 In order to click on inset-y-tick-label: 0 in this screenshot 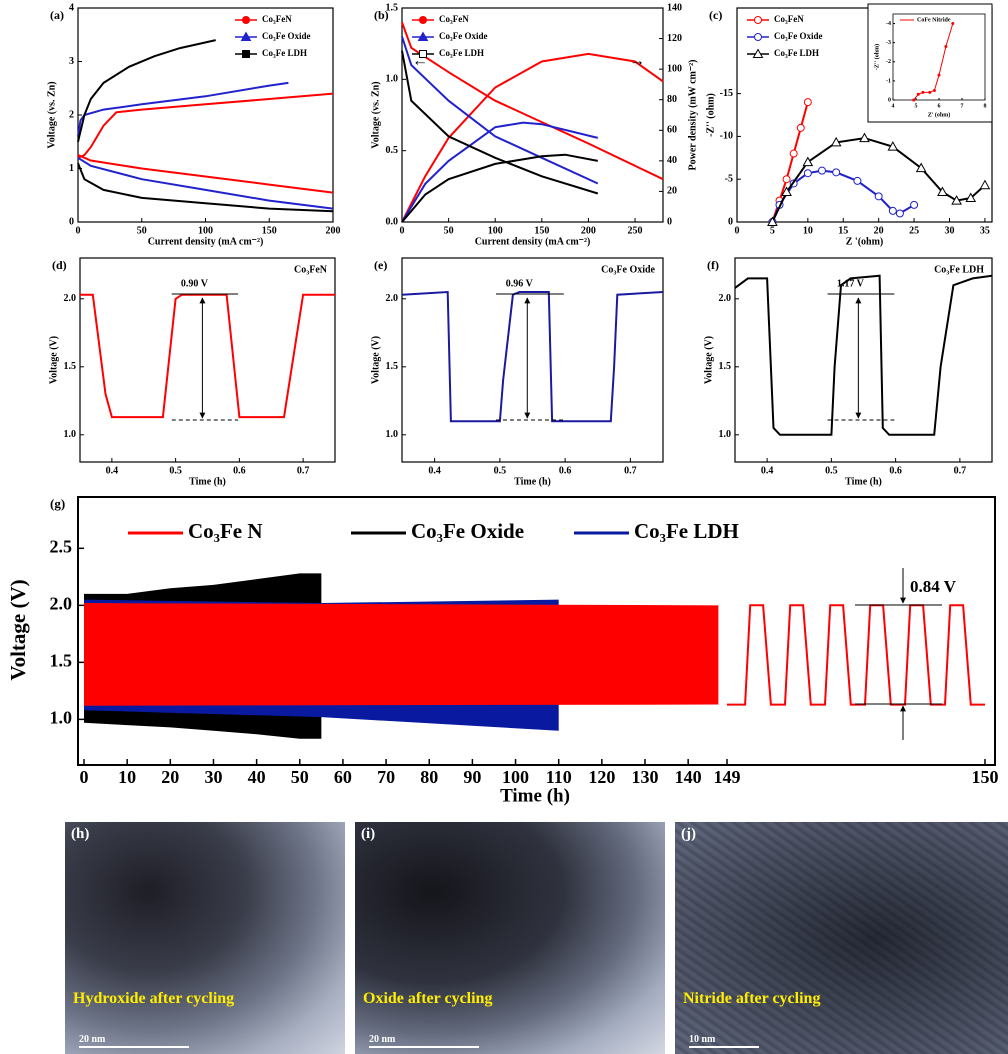, I will do `click(889, 100)`.